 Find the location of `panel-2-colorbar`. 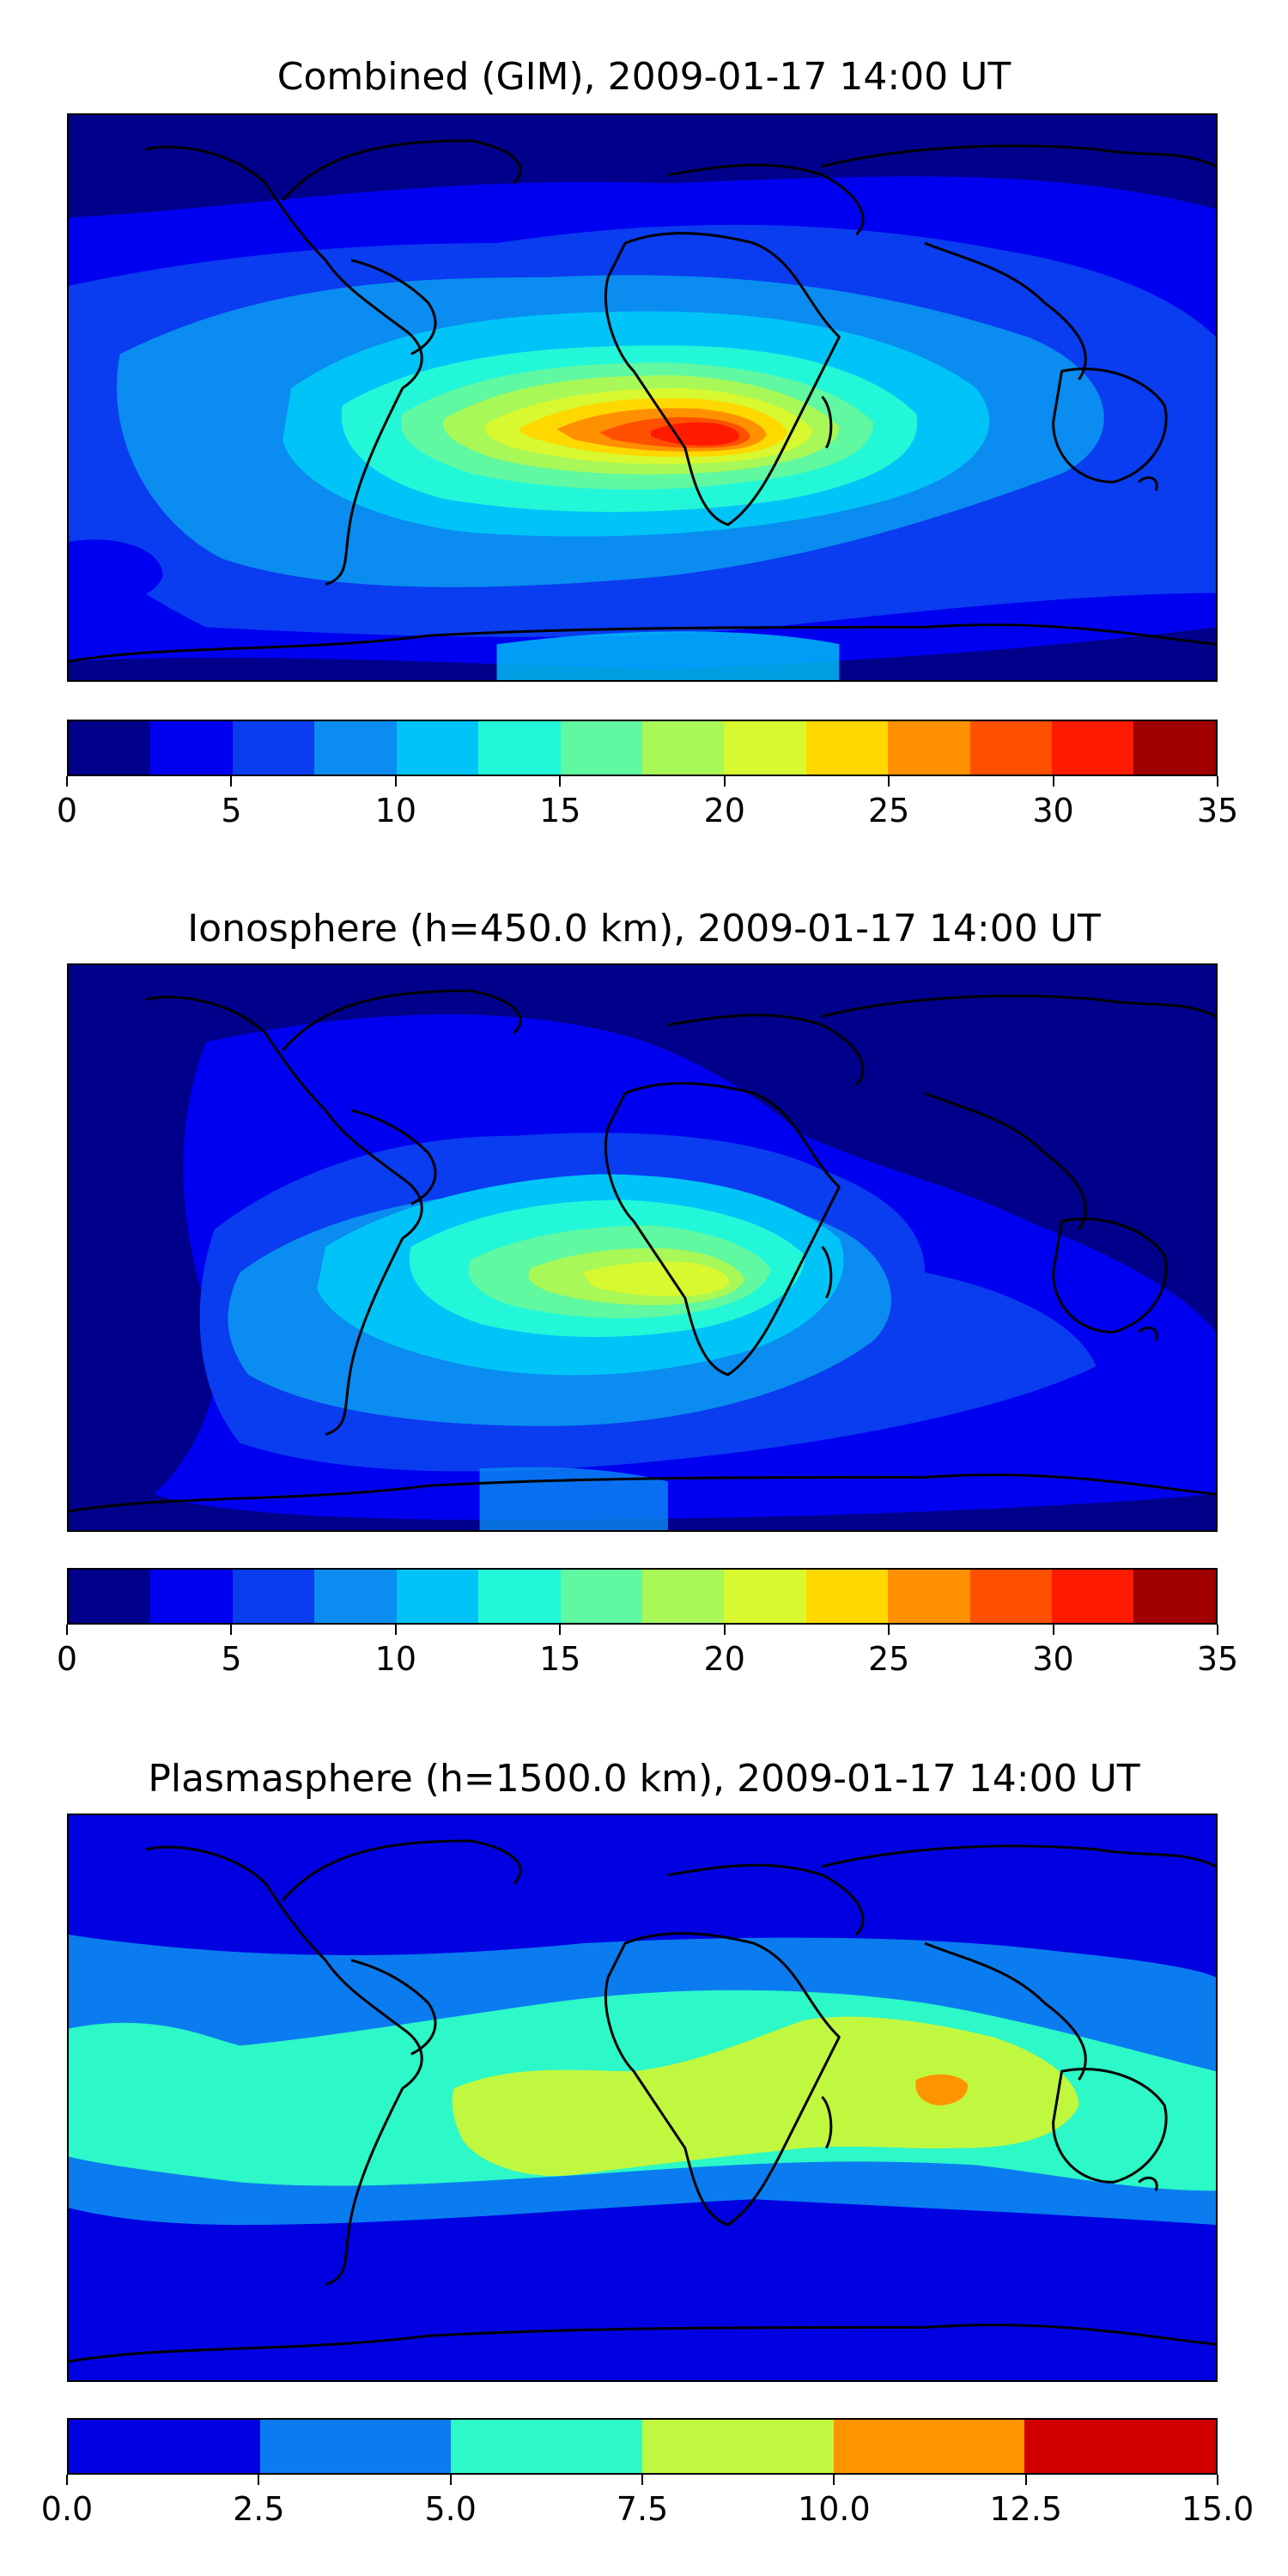

panel-2-colorbar is located at coordinates (642, 1597).